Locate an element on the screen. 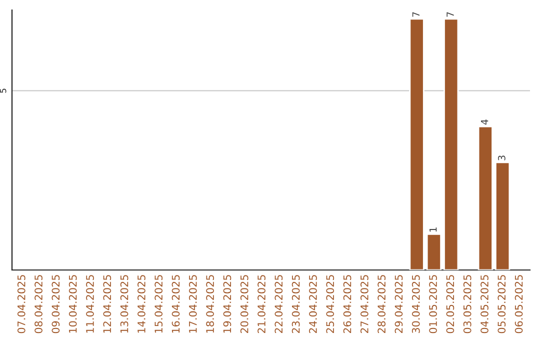  data-label: 4 is located at coordinates (484, 122).